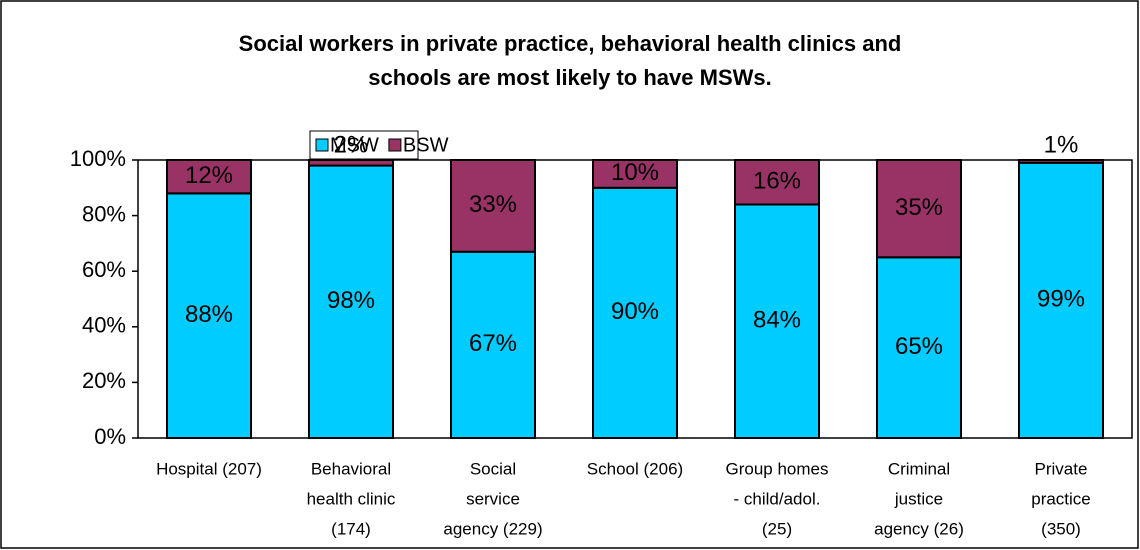 The width and height of the screenshot is (1140, 550). I want to click on legend-label: MSW, so click(354, 145).